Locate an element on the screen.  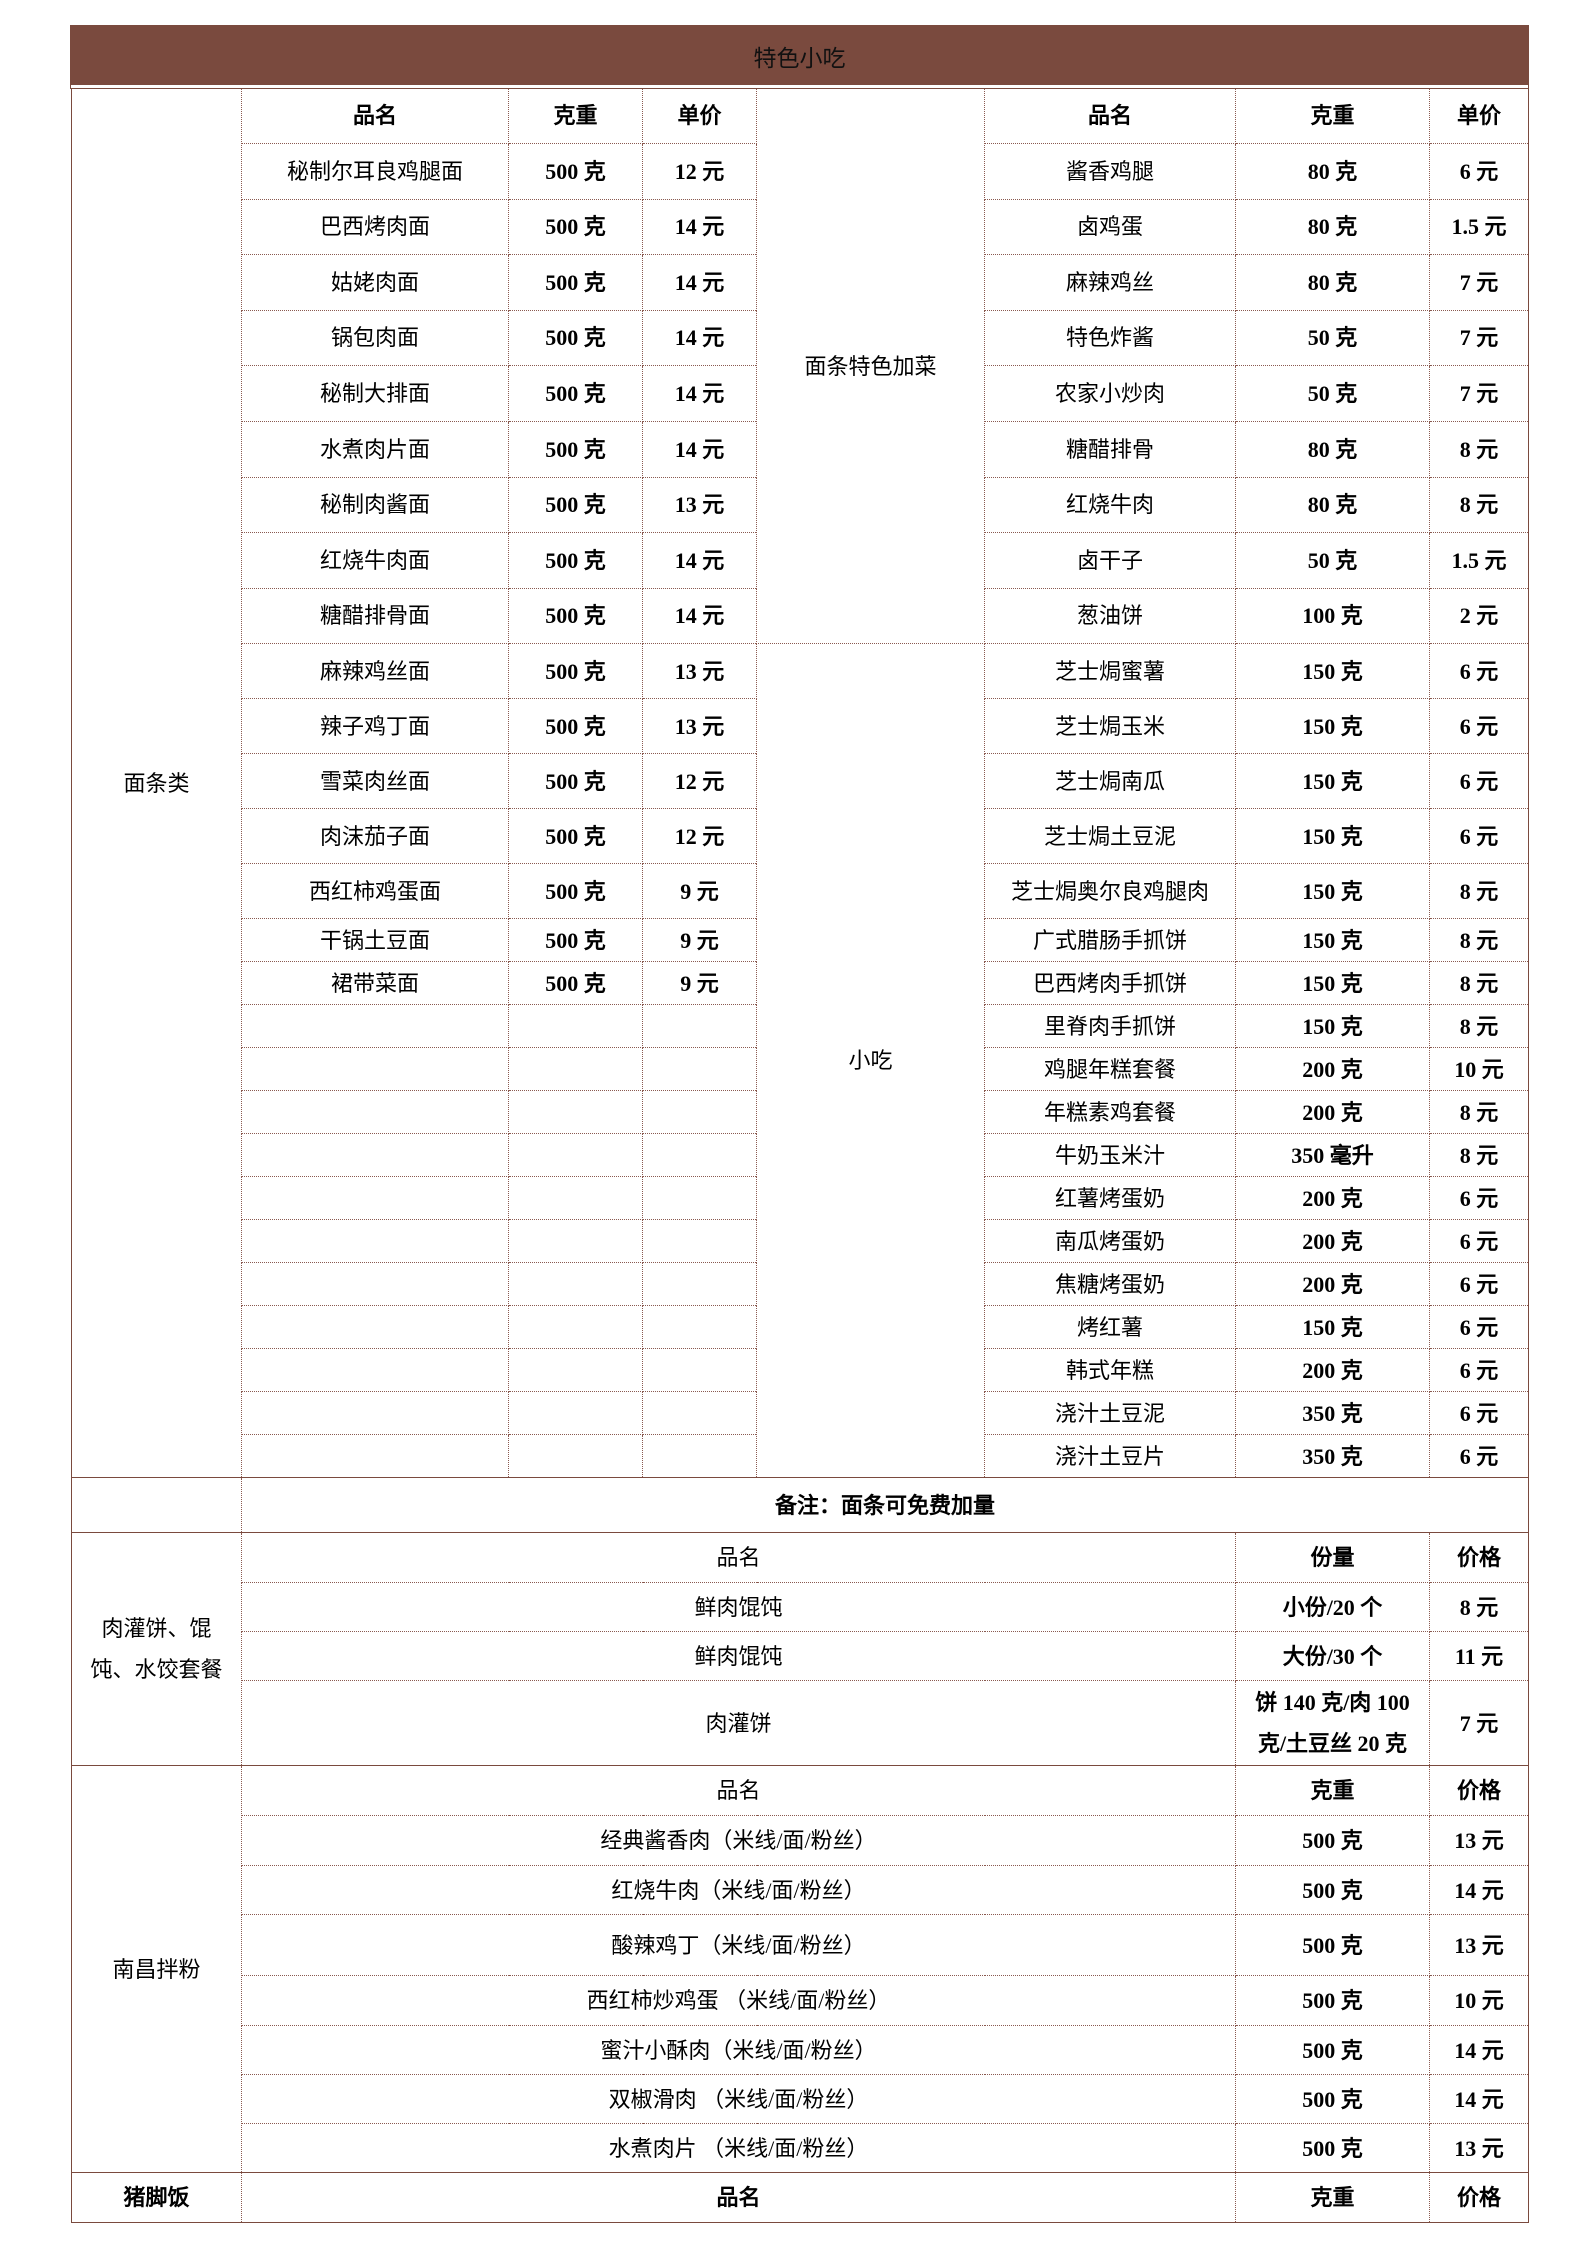
table-row: 西红柿炒鸡蛋 （米线/面/粉丝） 500 克 10 元 is located at coordinates (800, 2001).